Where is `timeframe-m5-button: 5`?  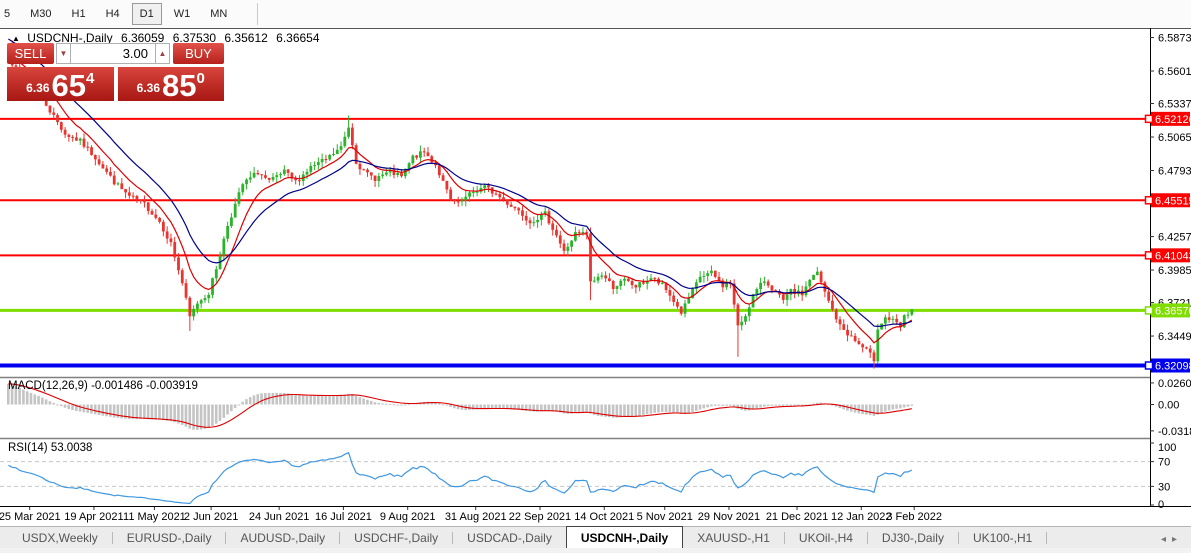
timeframe-m5-button: 5 is located at coordinates (7, 14).